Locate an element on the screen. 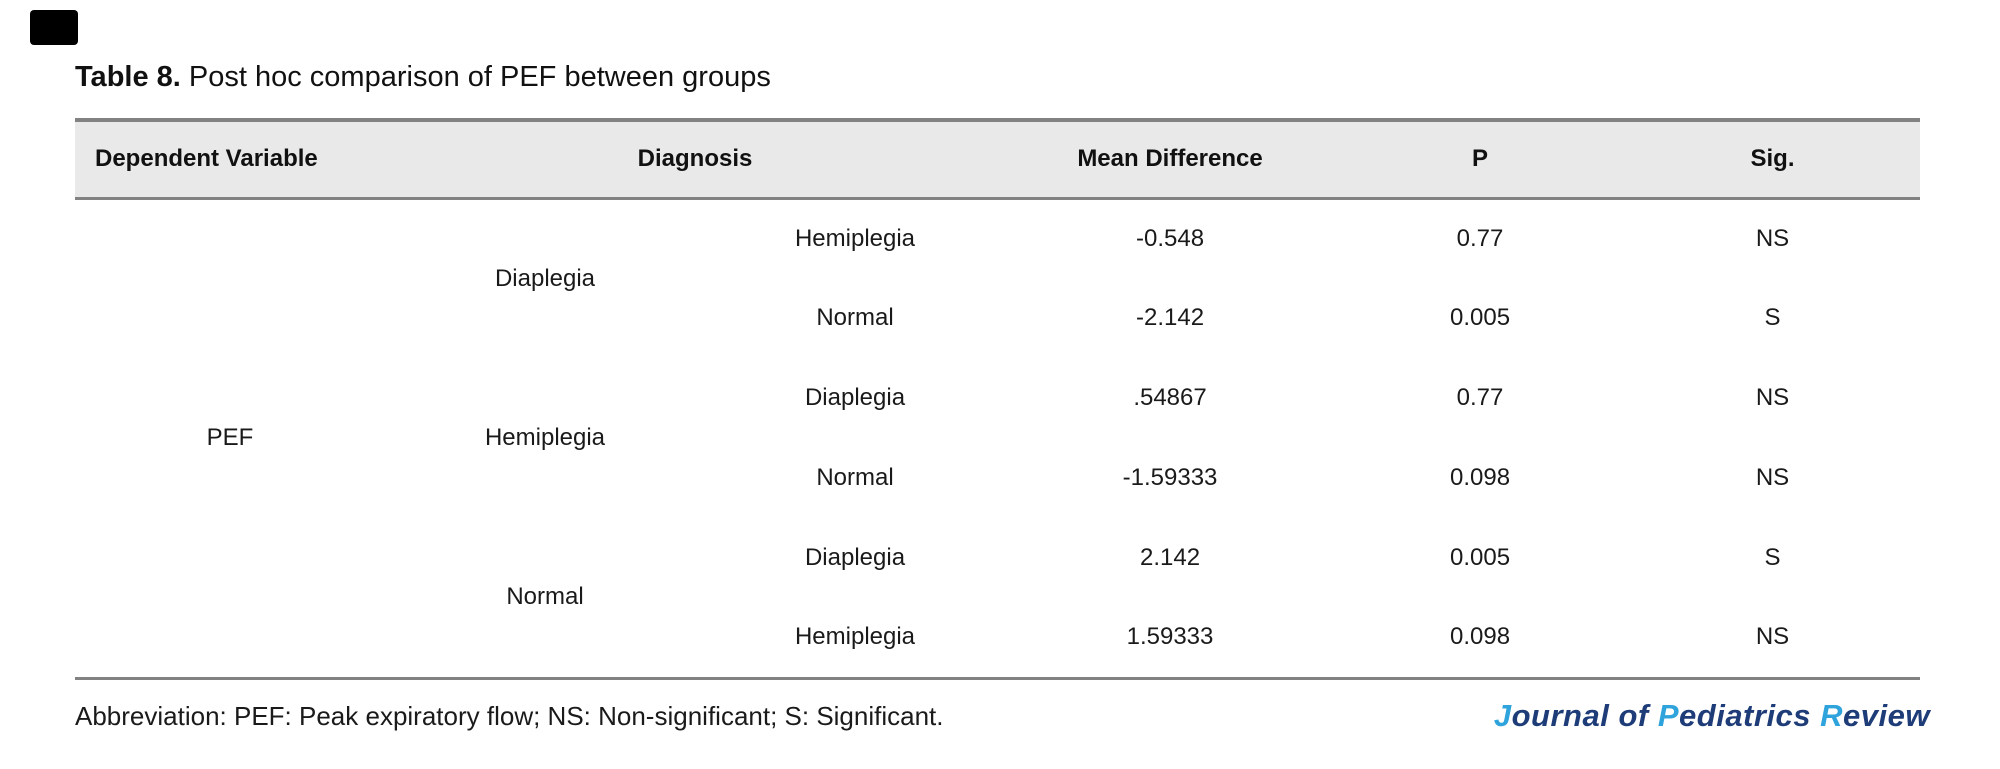  cell-mean-difference: 2.142 is located at coordinates (1170, 557).